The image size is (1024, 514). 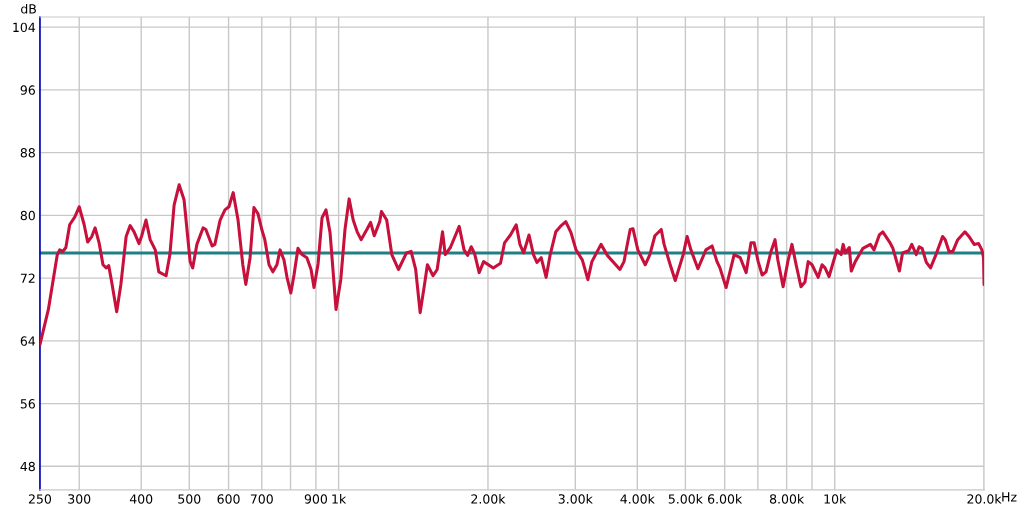 What do you see at coordinates (575, 499) in the screenshot?
I see `x-tick-label: 3.00k` at bounding box center [575, 499].